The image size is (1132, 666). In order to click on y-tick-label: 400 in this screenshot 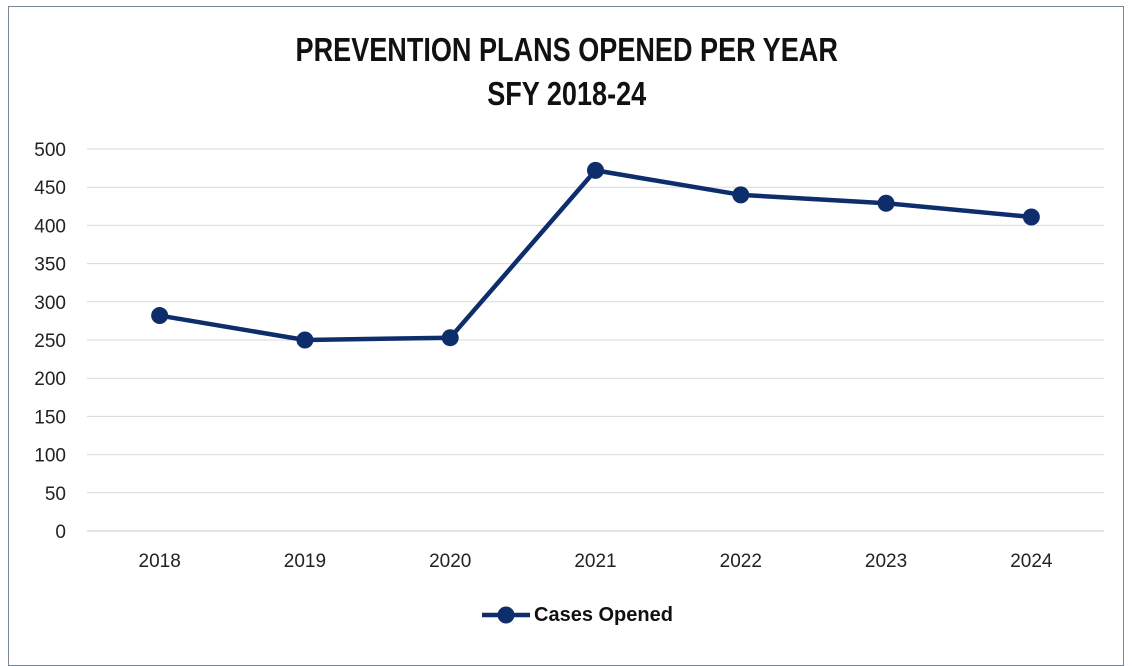, I will do `click(50, 226)`.